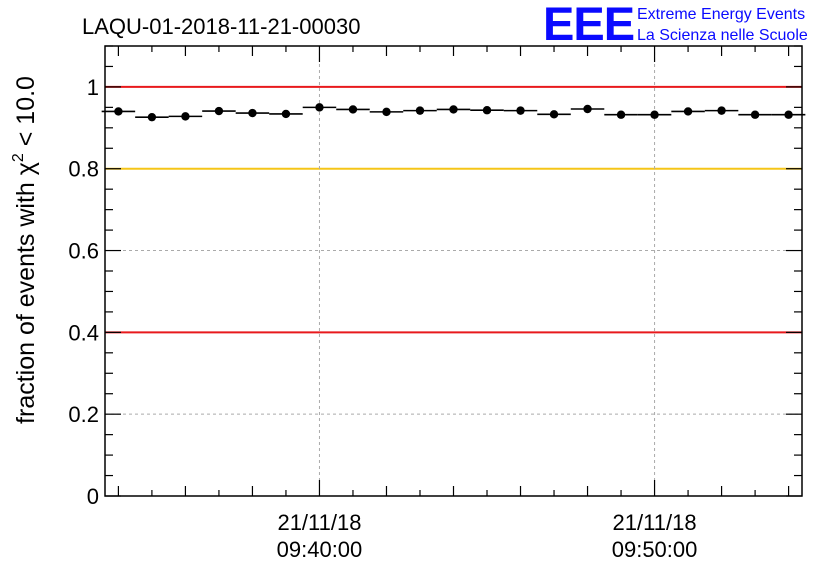  Describe the element at coordinates (26, 293) in the screenshot. I see `y-axis-label-main: fraction of events with χ` at that location.